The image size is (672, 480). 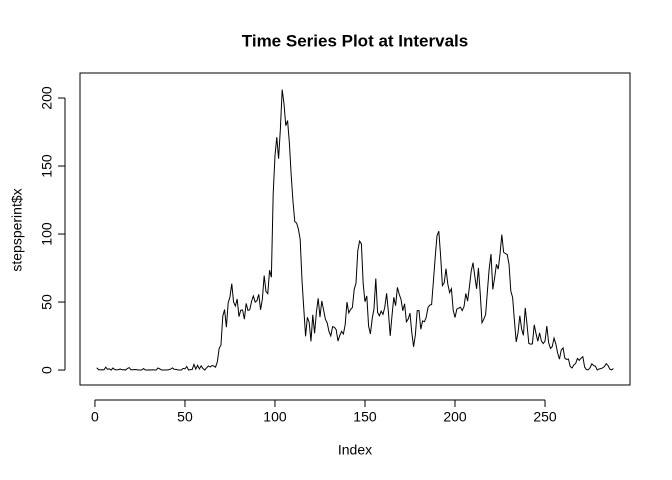 What do you see at coordinates (355, 450) in the screenshot?
I see `x-axis-label: Index` at bounding box center [355, 450].